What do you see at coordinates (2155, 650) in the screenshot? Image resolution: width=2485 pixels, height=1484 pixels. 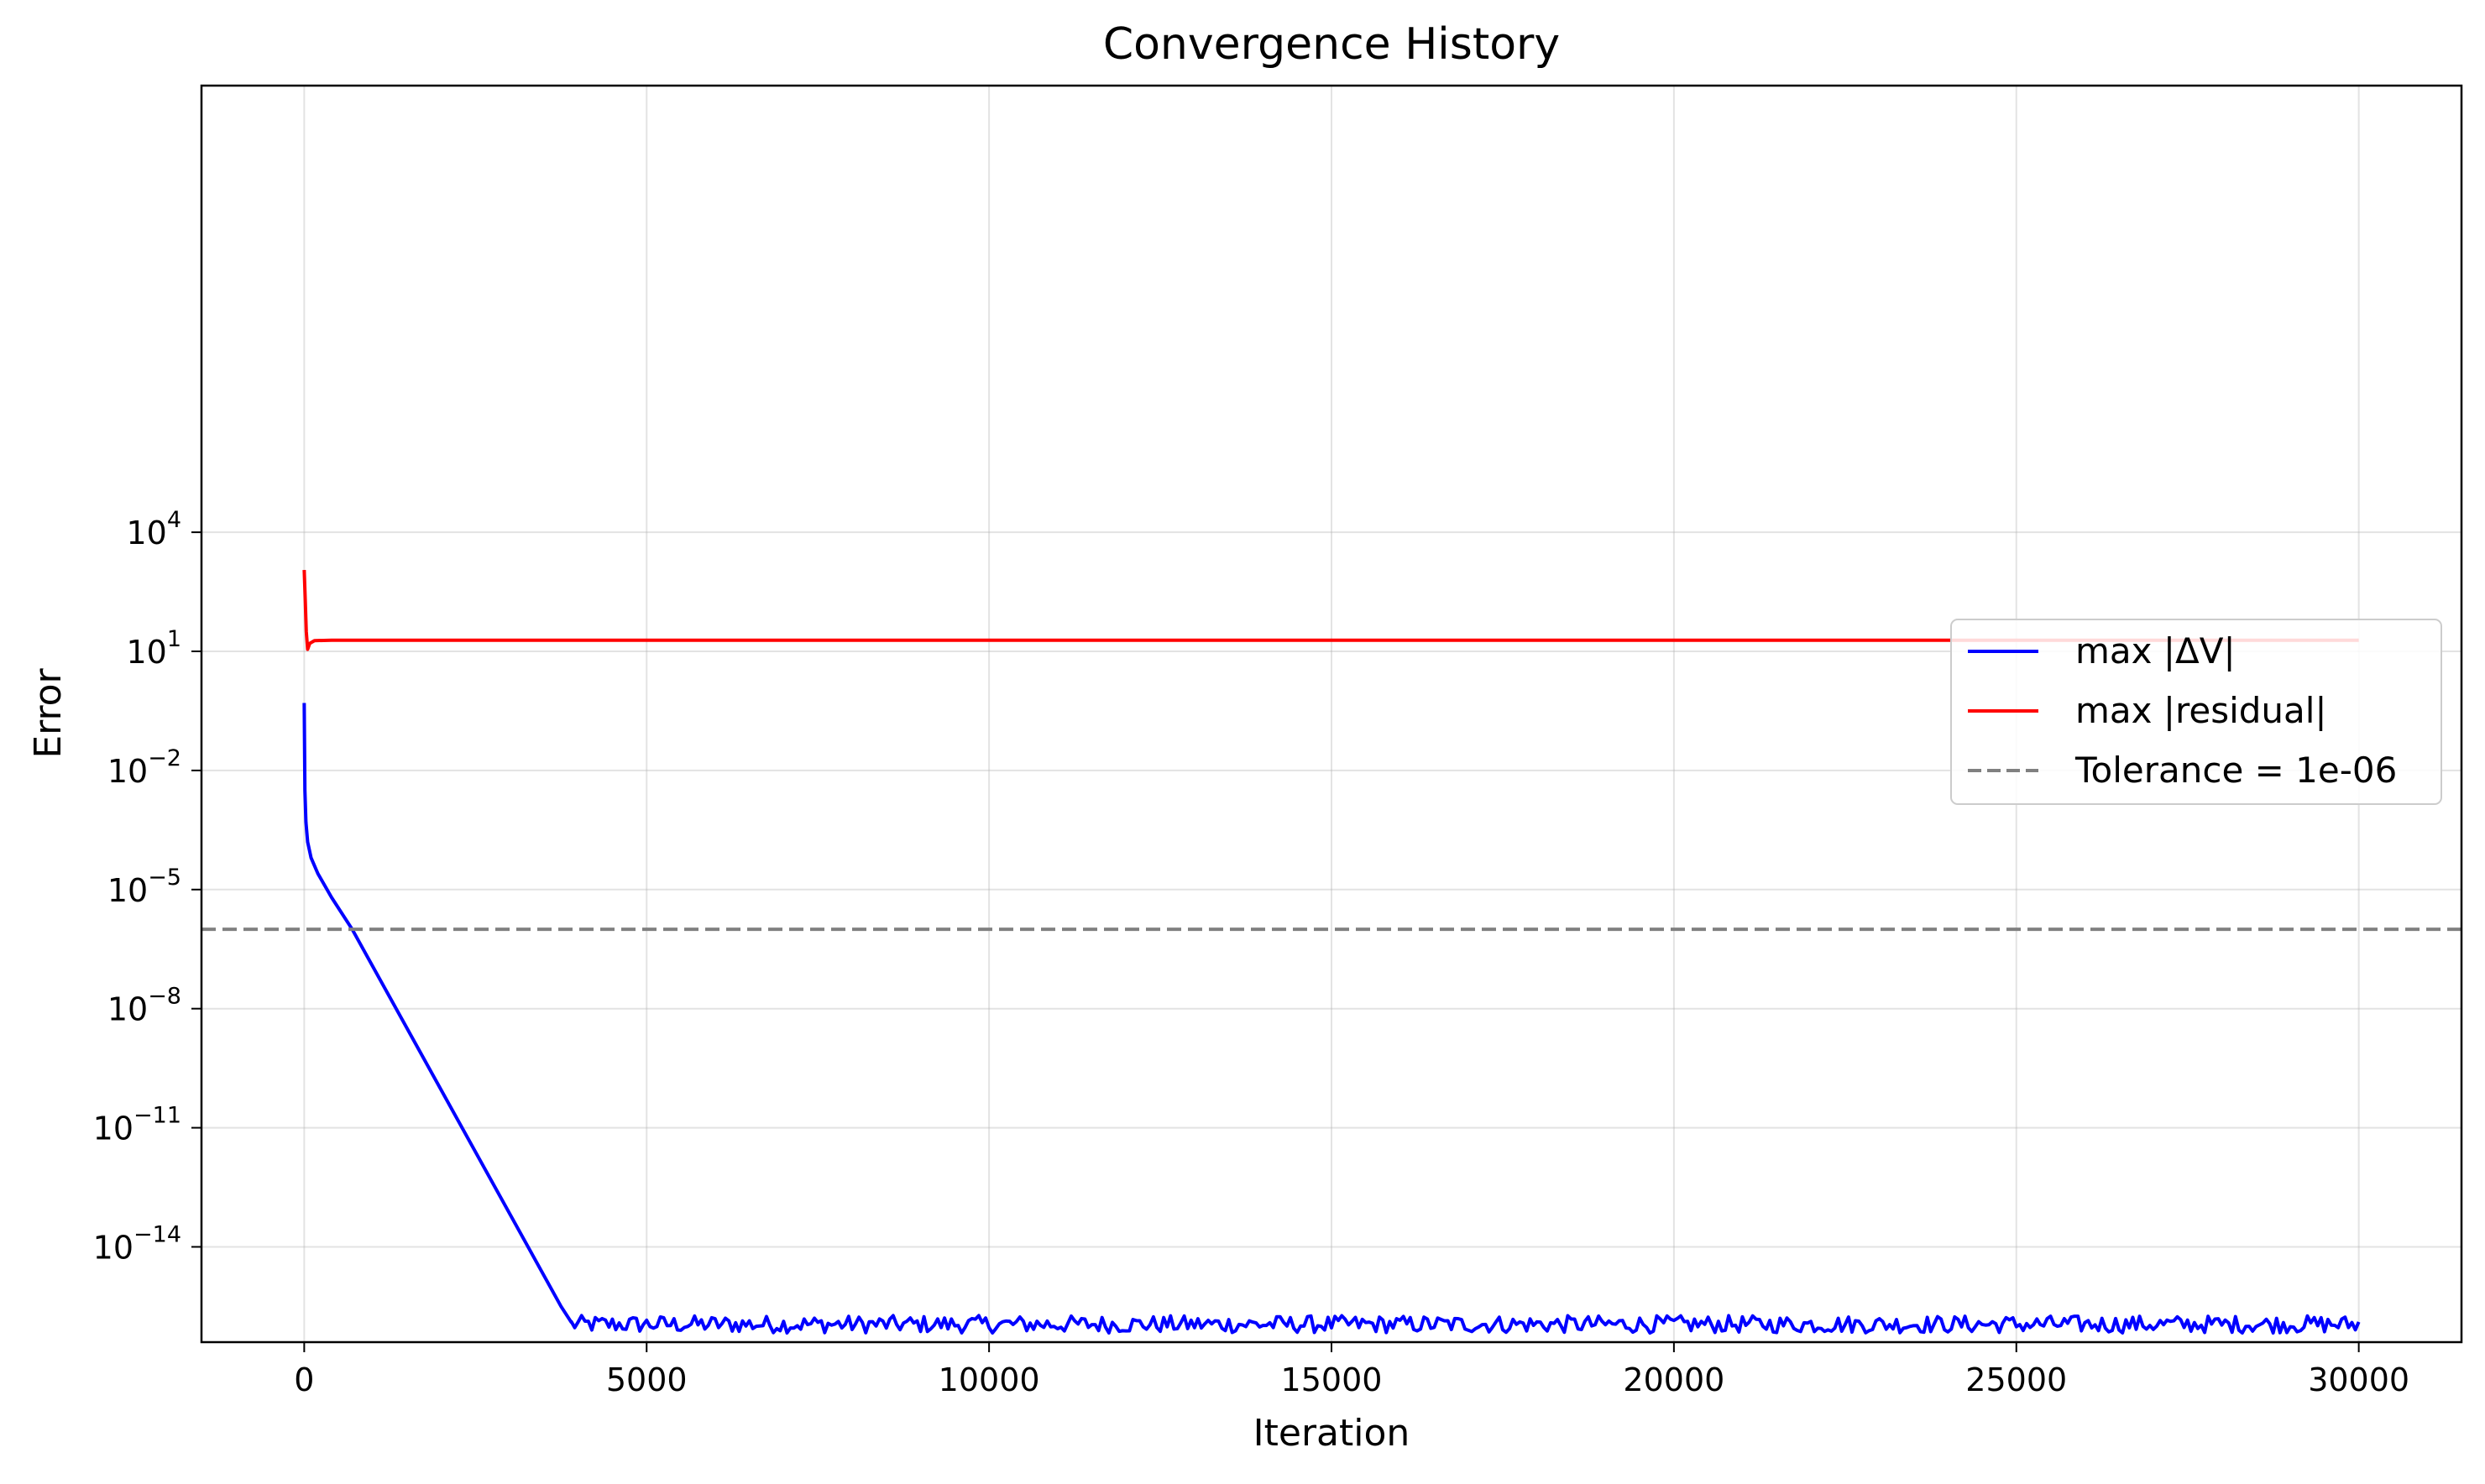 I see `legend-label-delta-v: max |ΔV|` at bounding box center [2155, 650].